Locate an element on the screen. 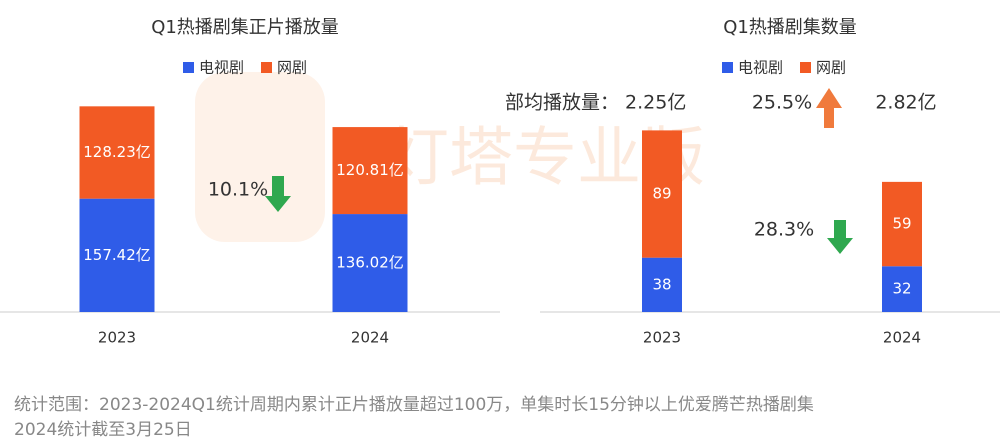 This screenshot has height=442, width=1000. data-label: 157.42亿 is located at coordinates (117, 255).